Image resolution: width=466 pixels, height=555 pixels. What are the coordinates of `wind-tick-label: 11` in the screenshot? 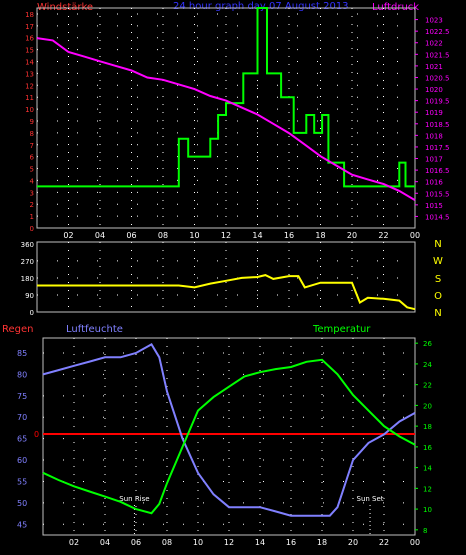 It's located at (29, 98).